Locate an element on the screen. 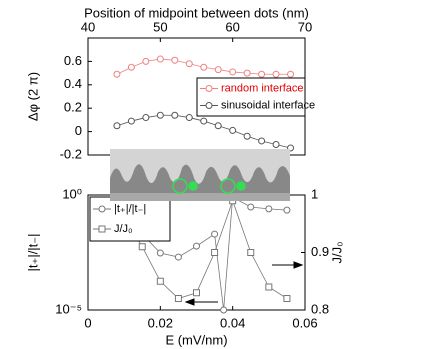  x-tick-label: 0.04 is located at coordinates (232, 322).